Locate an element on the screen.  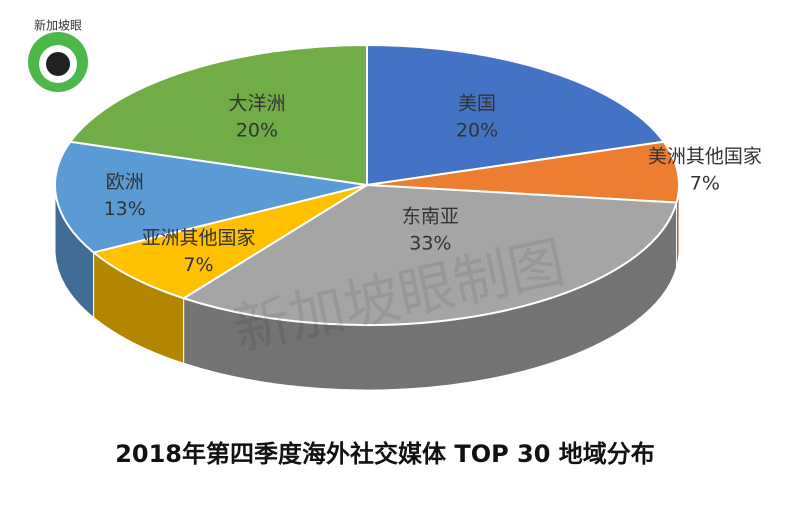
slice-label: 东南亚 is located at coordinates (430, 216).